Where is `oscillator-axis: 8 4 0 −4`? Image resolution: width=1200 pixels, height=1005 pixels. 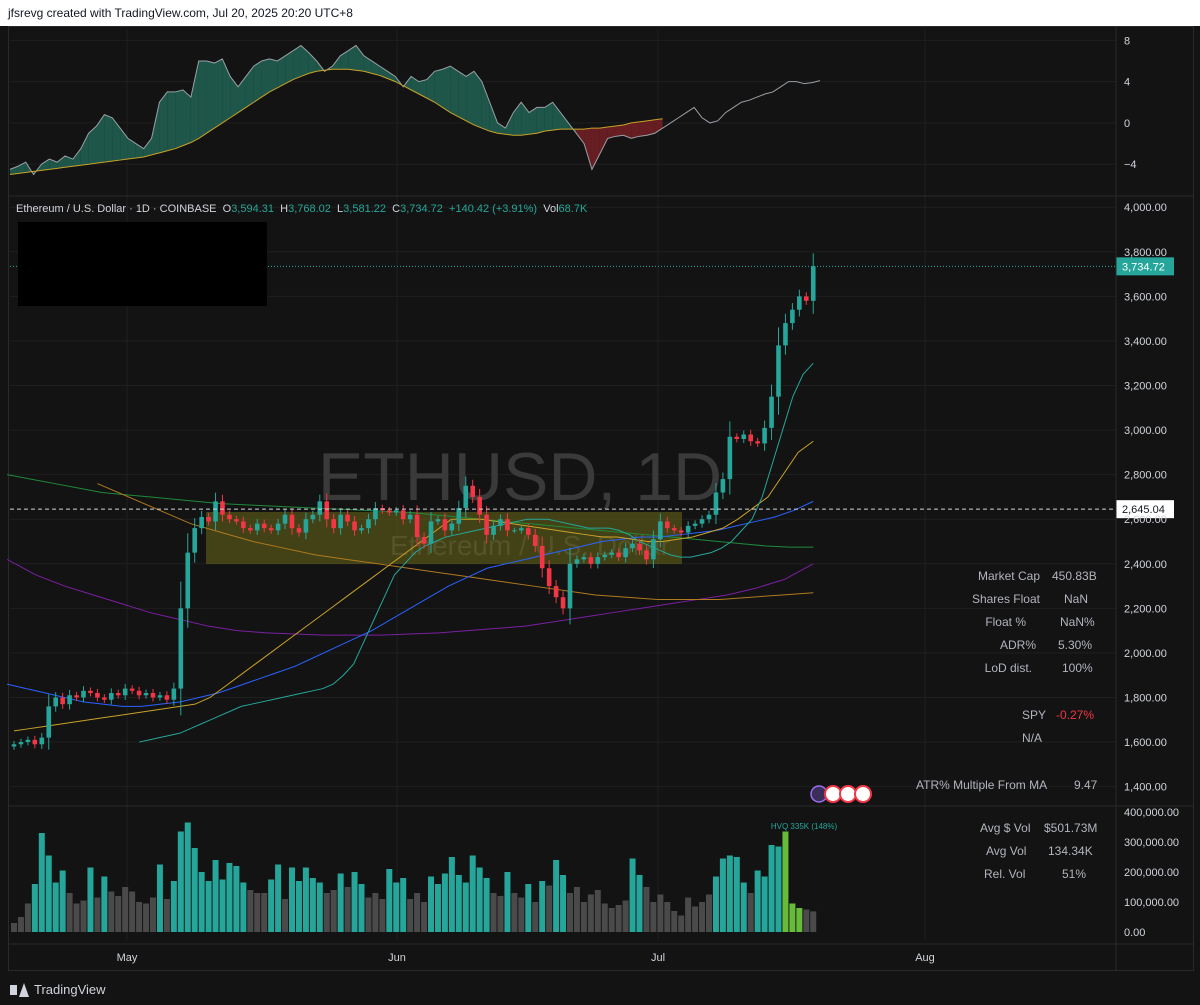 oscillator-axis: 8 4 0 −4 is located at coordinates (1130, 103).